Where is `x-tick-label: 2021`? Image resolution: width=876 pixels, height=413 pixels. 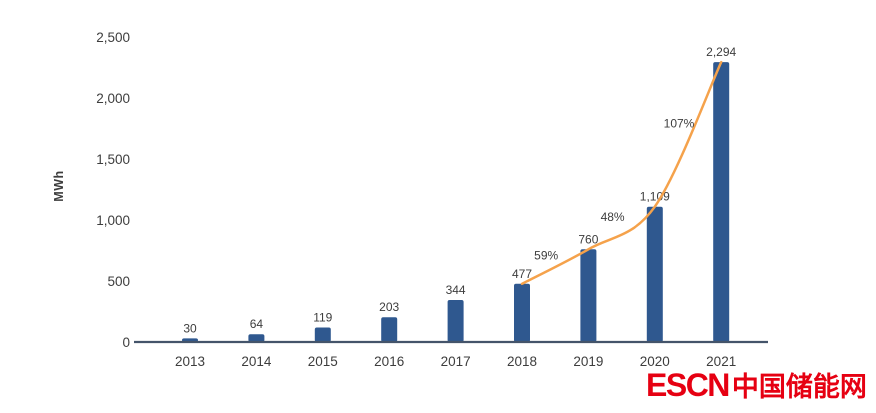
x-tick-label: 2021 is located at coordinates (721, 361).